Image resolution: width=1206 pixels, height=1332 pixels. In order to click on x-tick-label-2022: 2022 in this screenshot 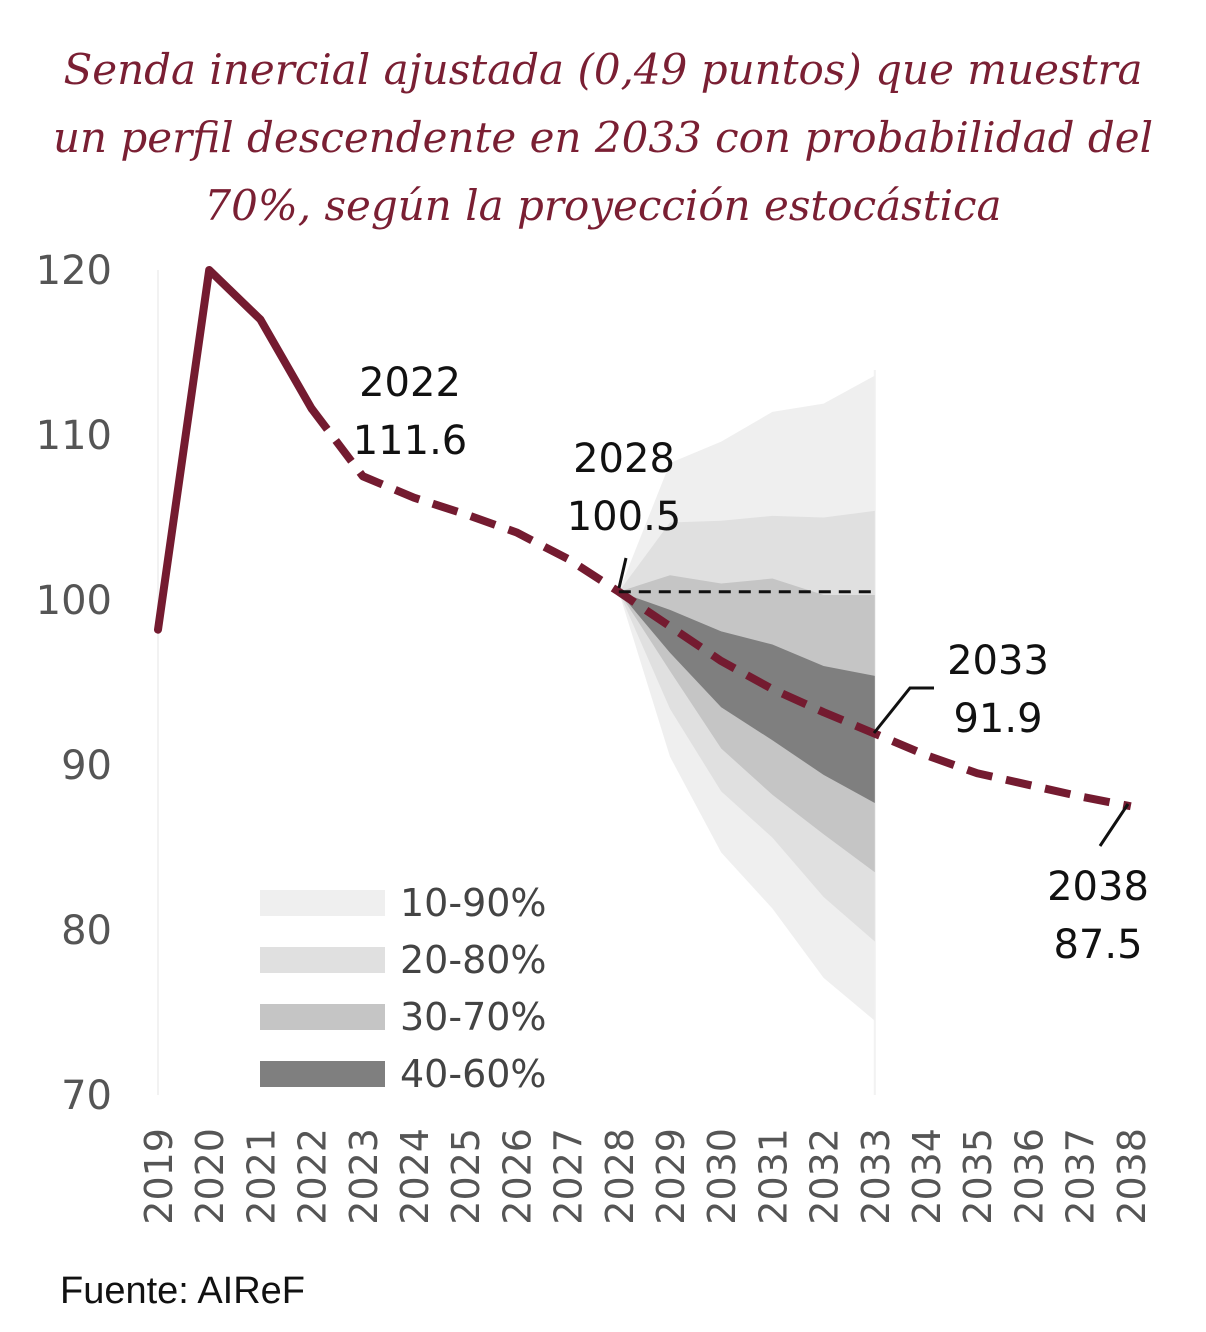, I will do `click(313, 1176)`.